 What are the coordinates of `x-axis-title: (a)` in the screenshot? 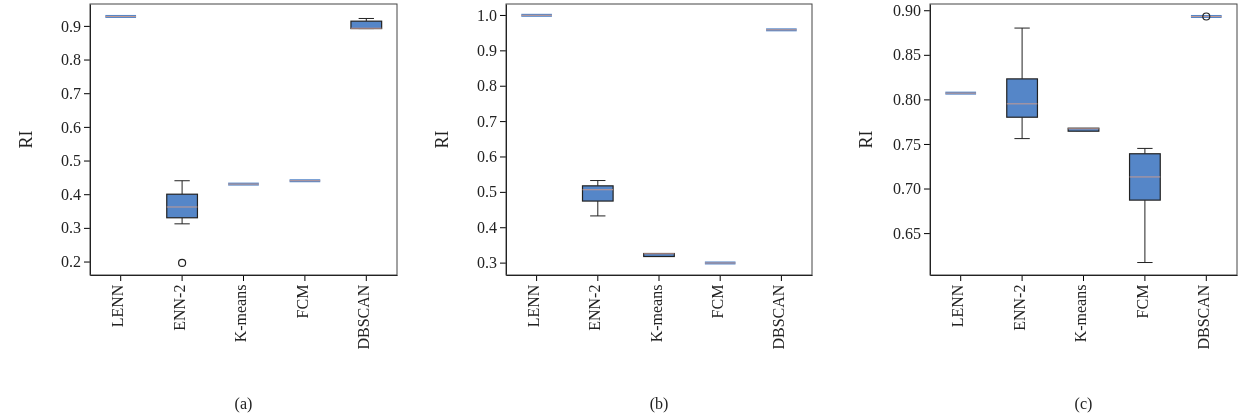 It's located at (243, 404).